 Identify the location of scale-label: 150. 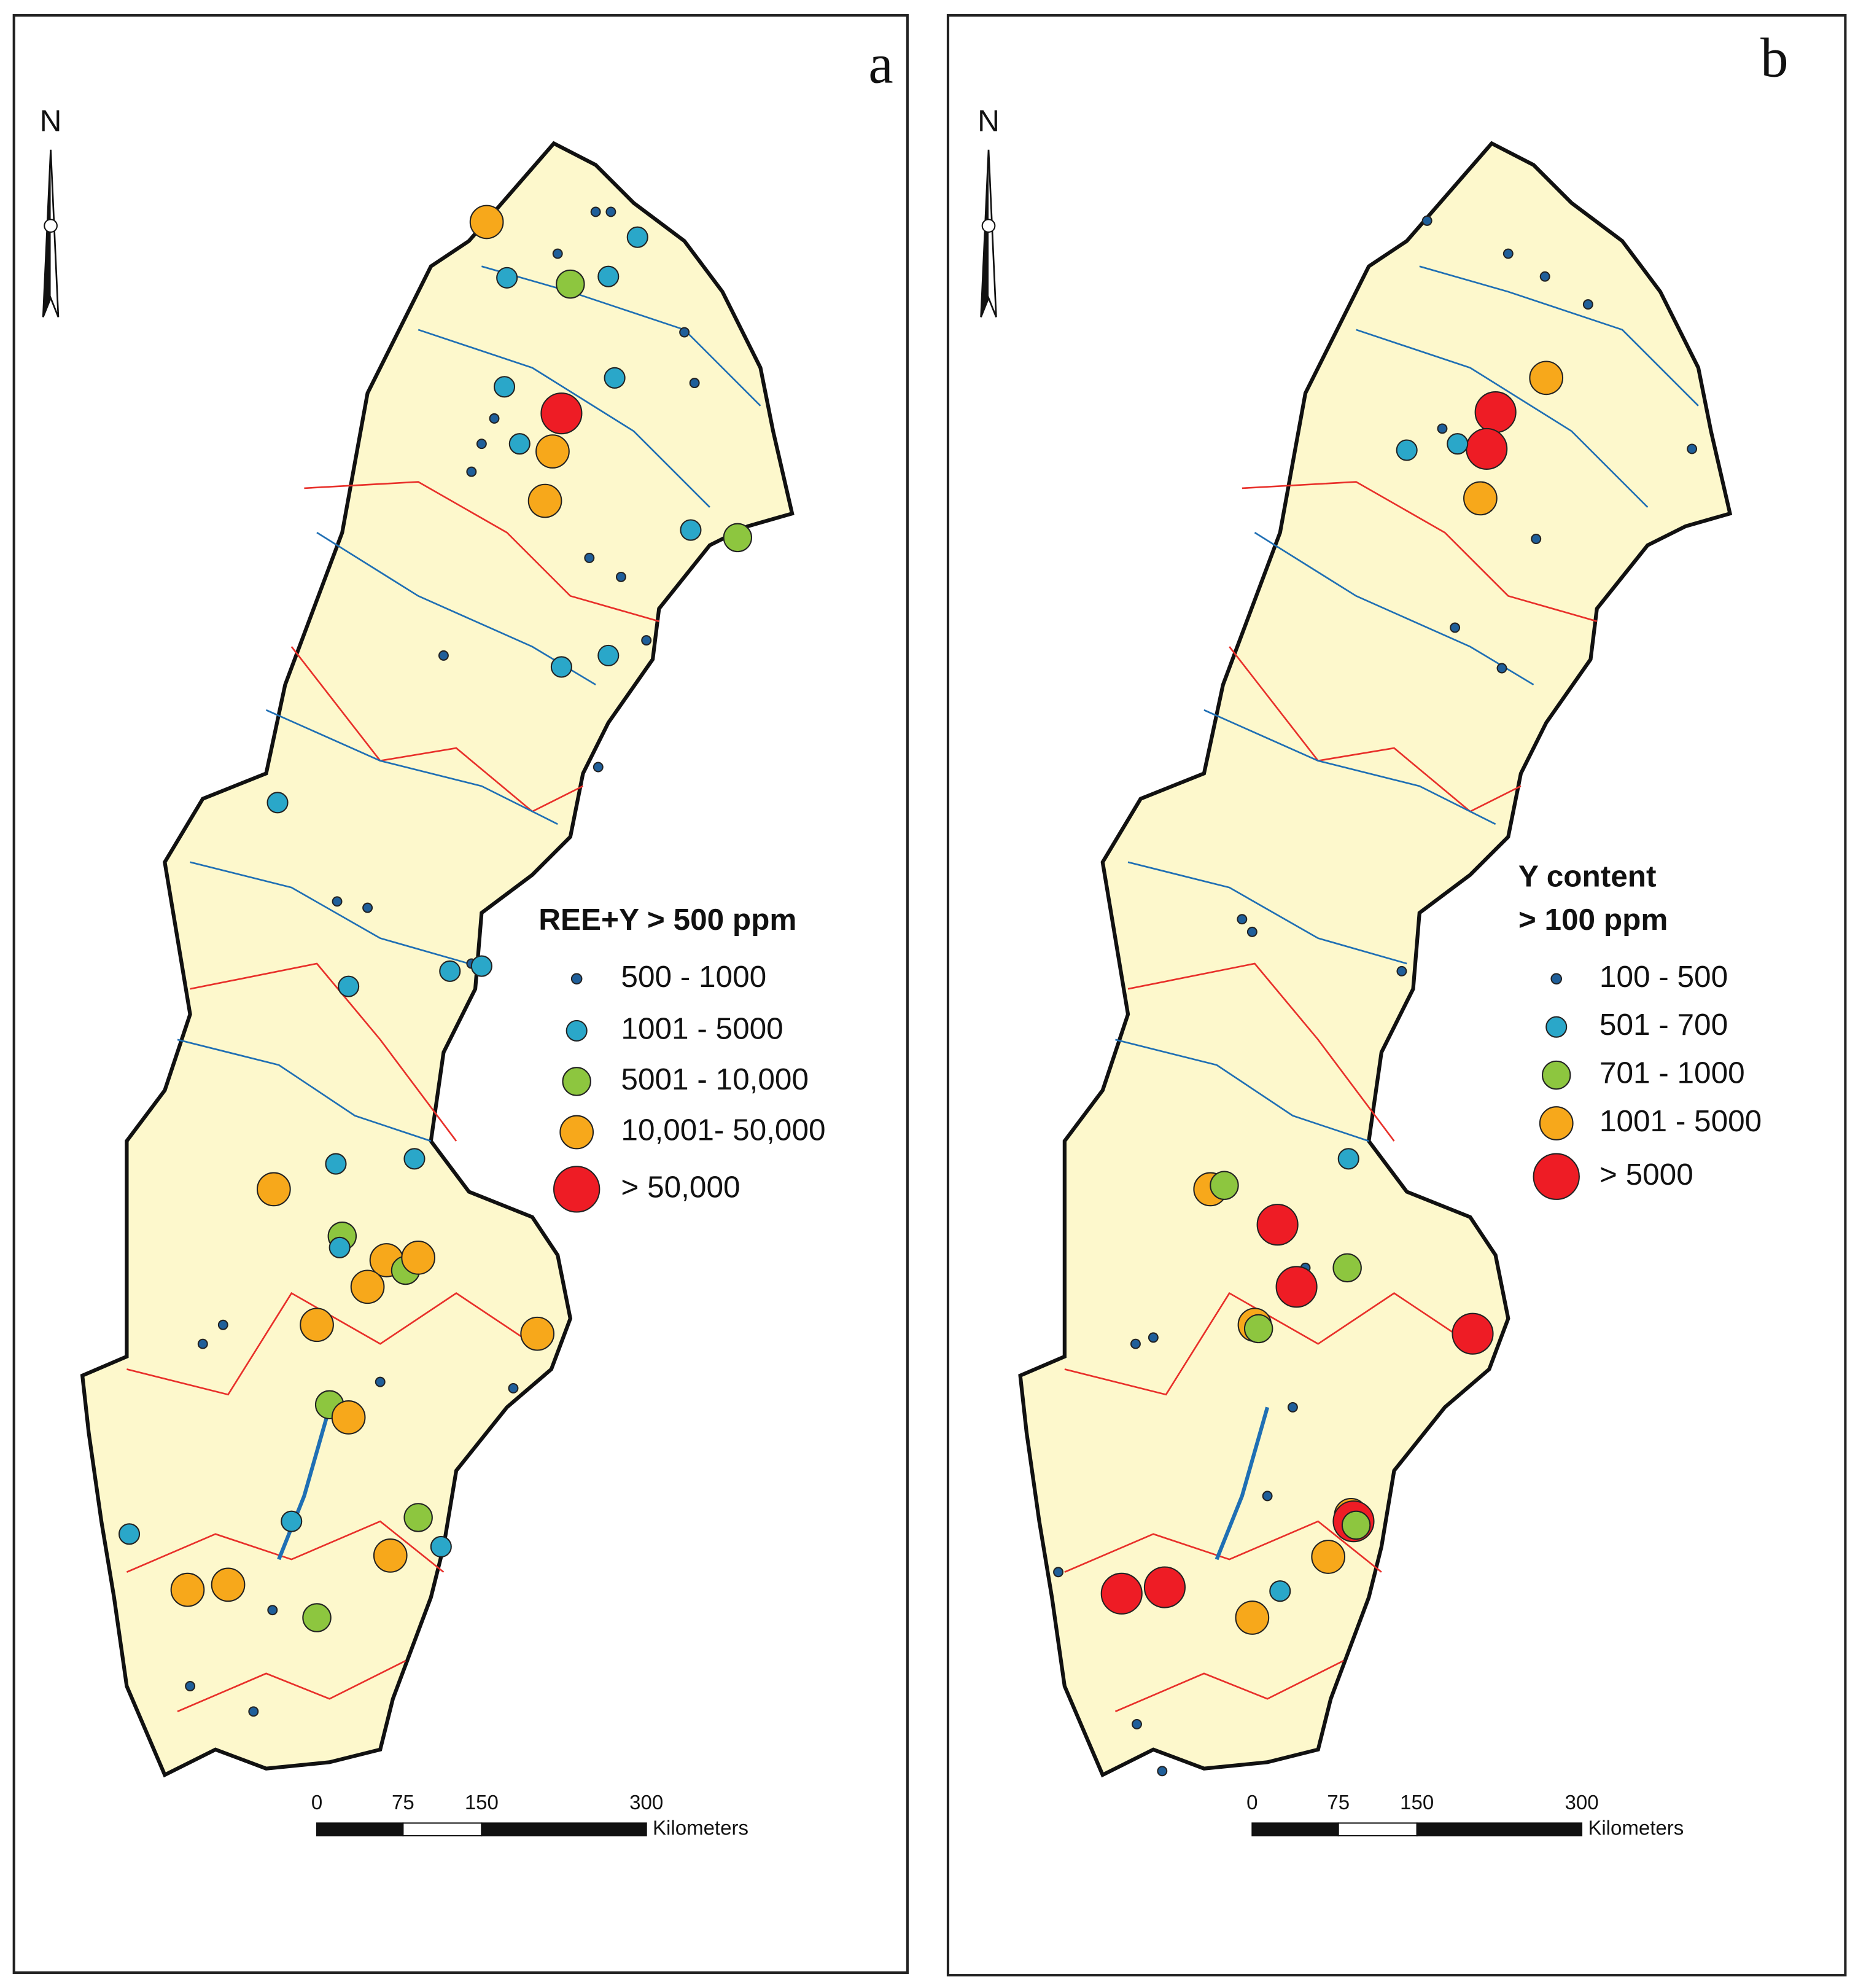
(1417, 1802).